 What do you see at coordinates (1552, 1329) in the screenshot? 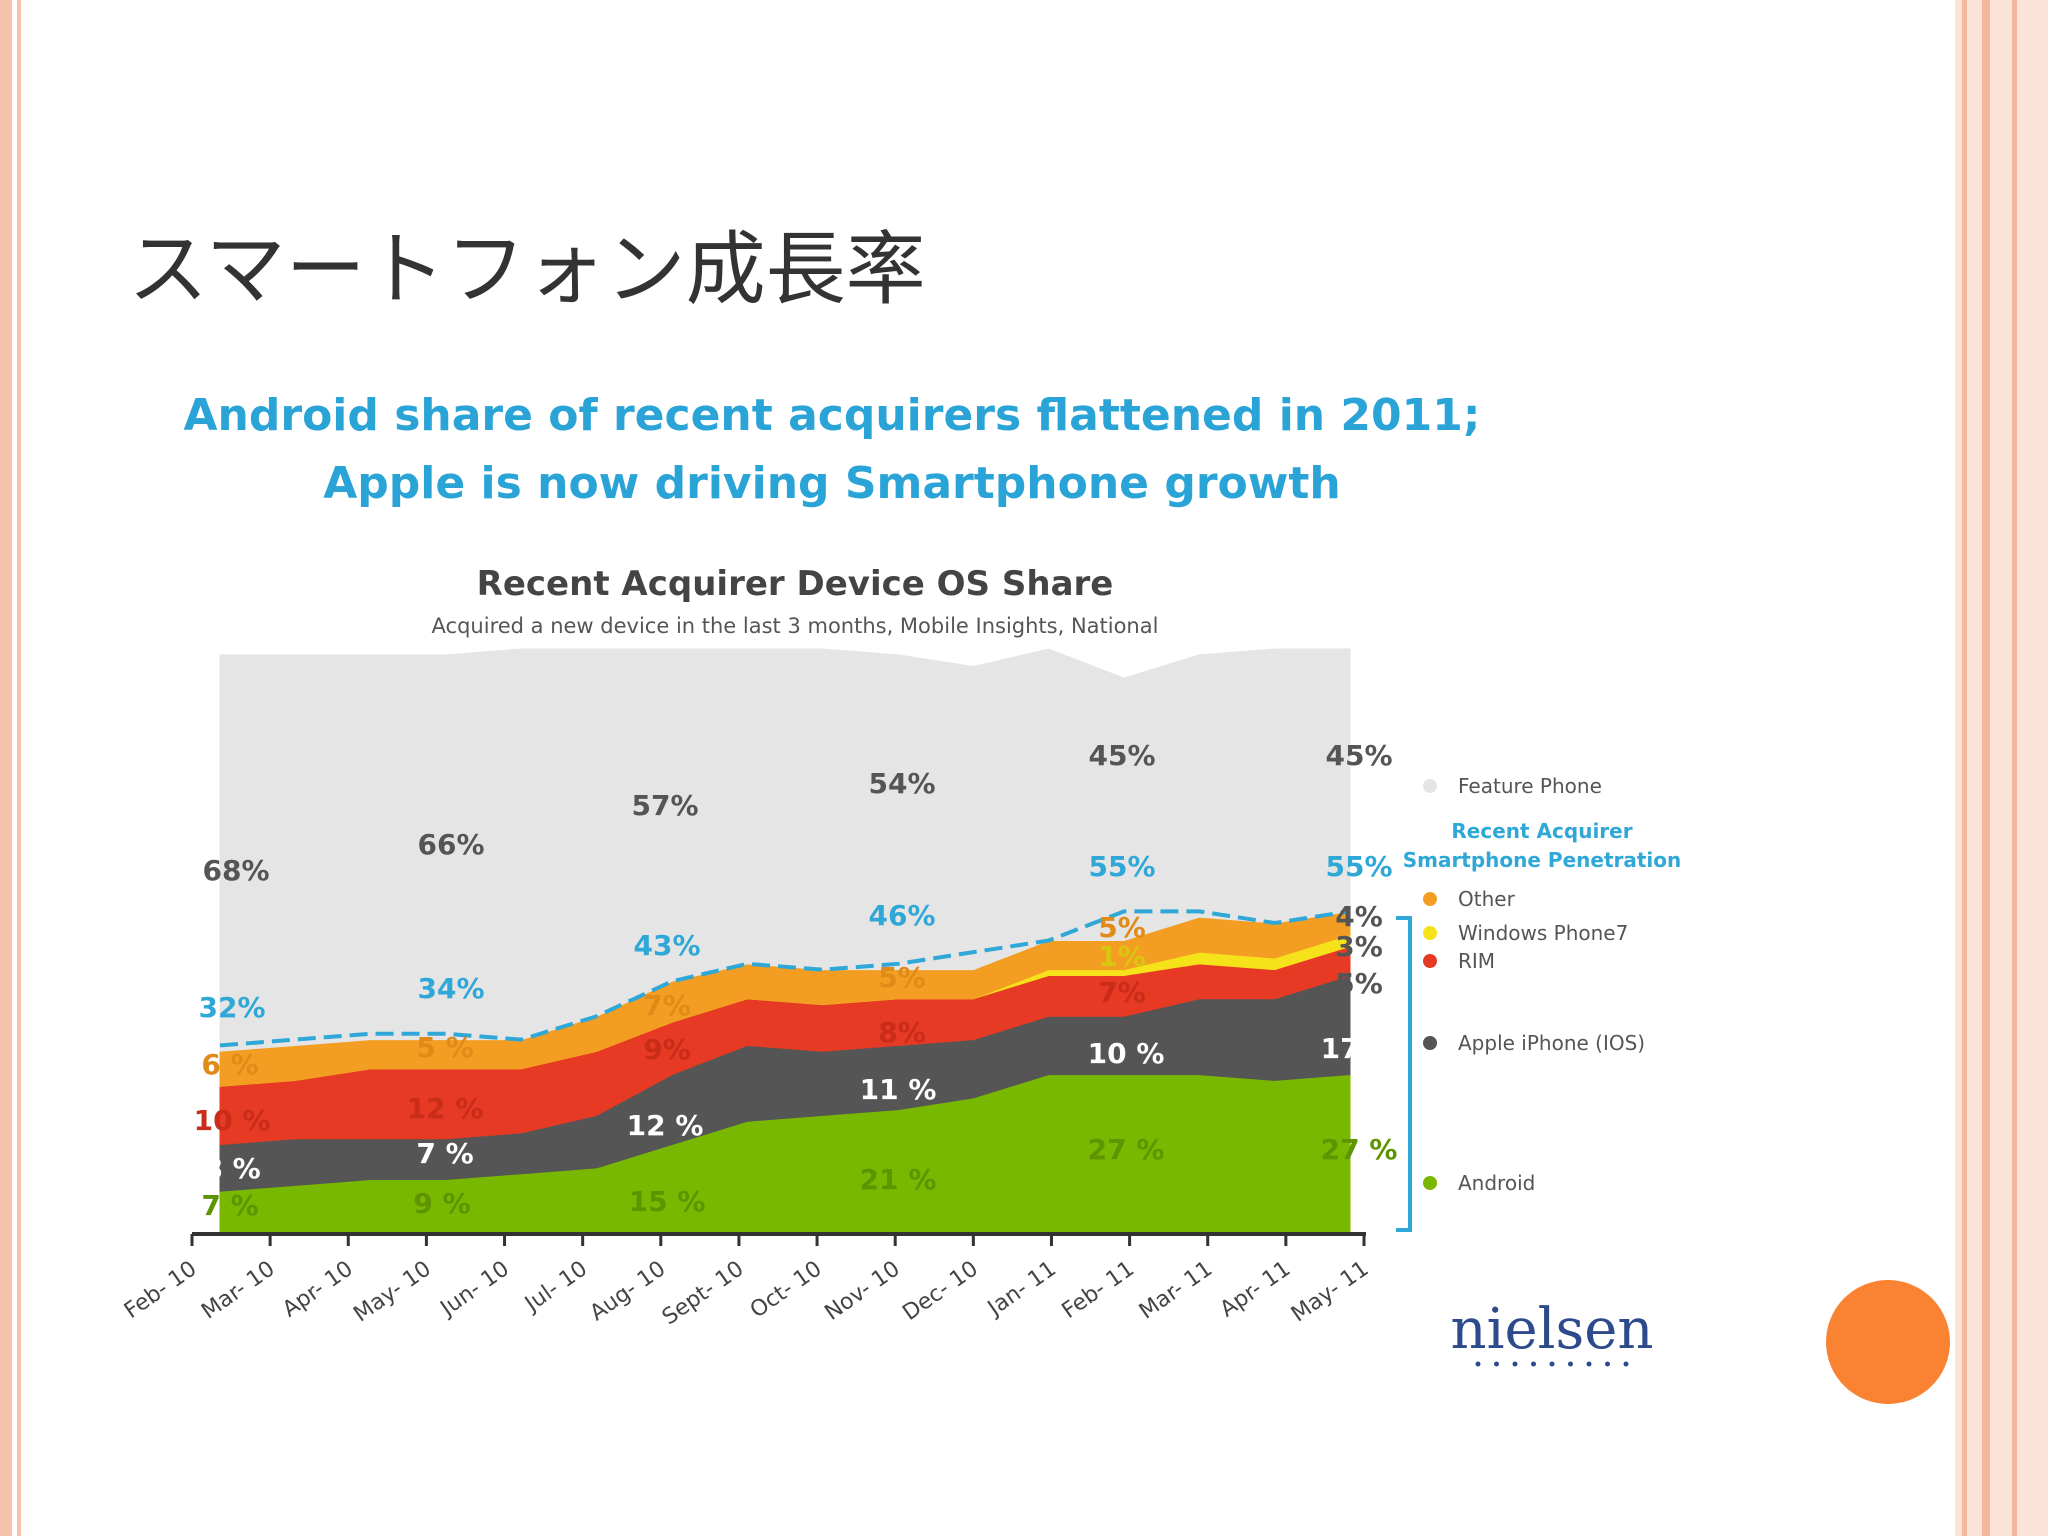
I see `nielsen-logo: nielsen` at bounding box center [1552, 1329].